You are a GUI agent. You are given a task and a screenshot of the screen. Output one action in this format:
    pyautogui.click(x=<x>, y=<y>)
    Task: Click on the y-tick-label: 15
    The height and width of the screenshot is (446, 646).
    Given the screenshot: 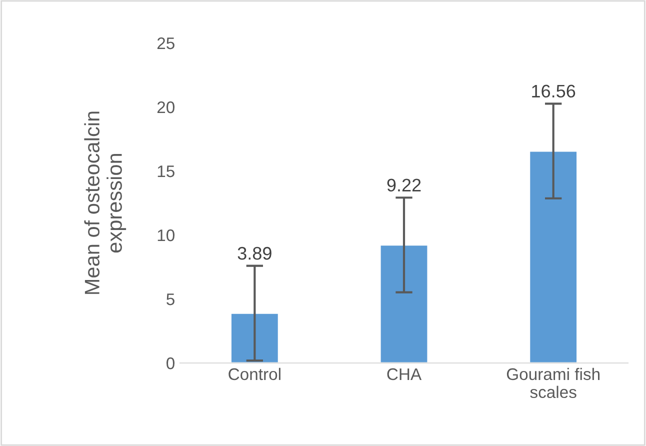 What is the action you would take?
    pyautogui.click(x=166, y=172)
    